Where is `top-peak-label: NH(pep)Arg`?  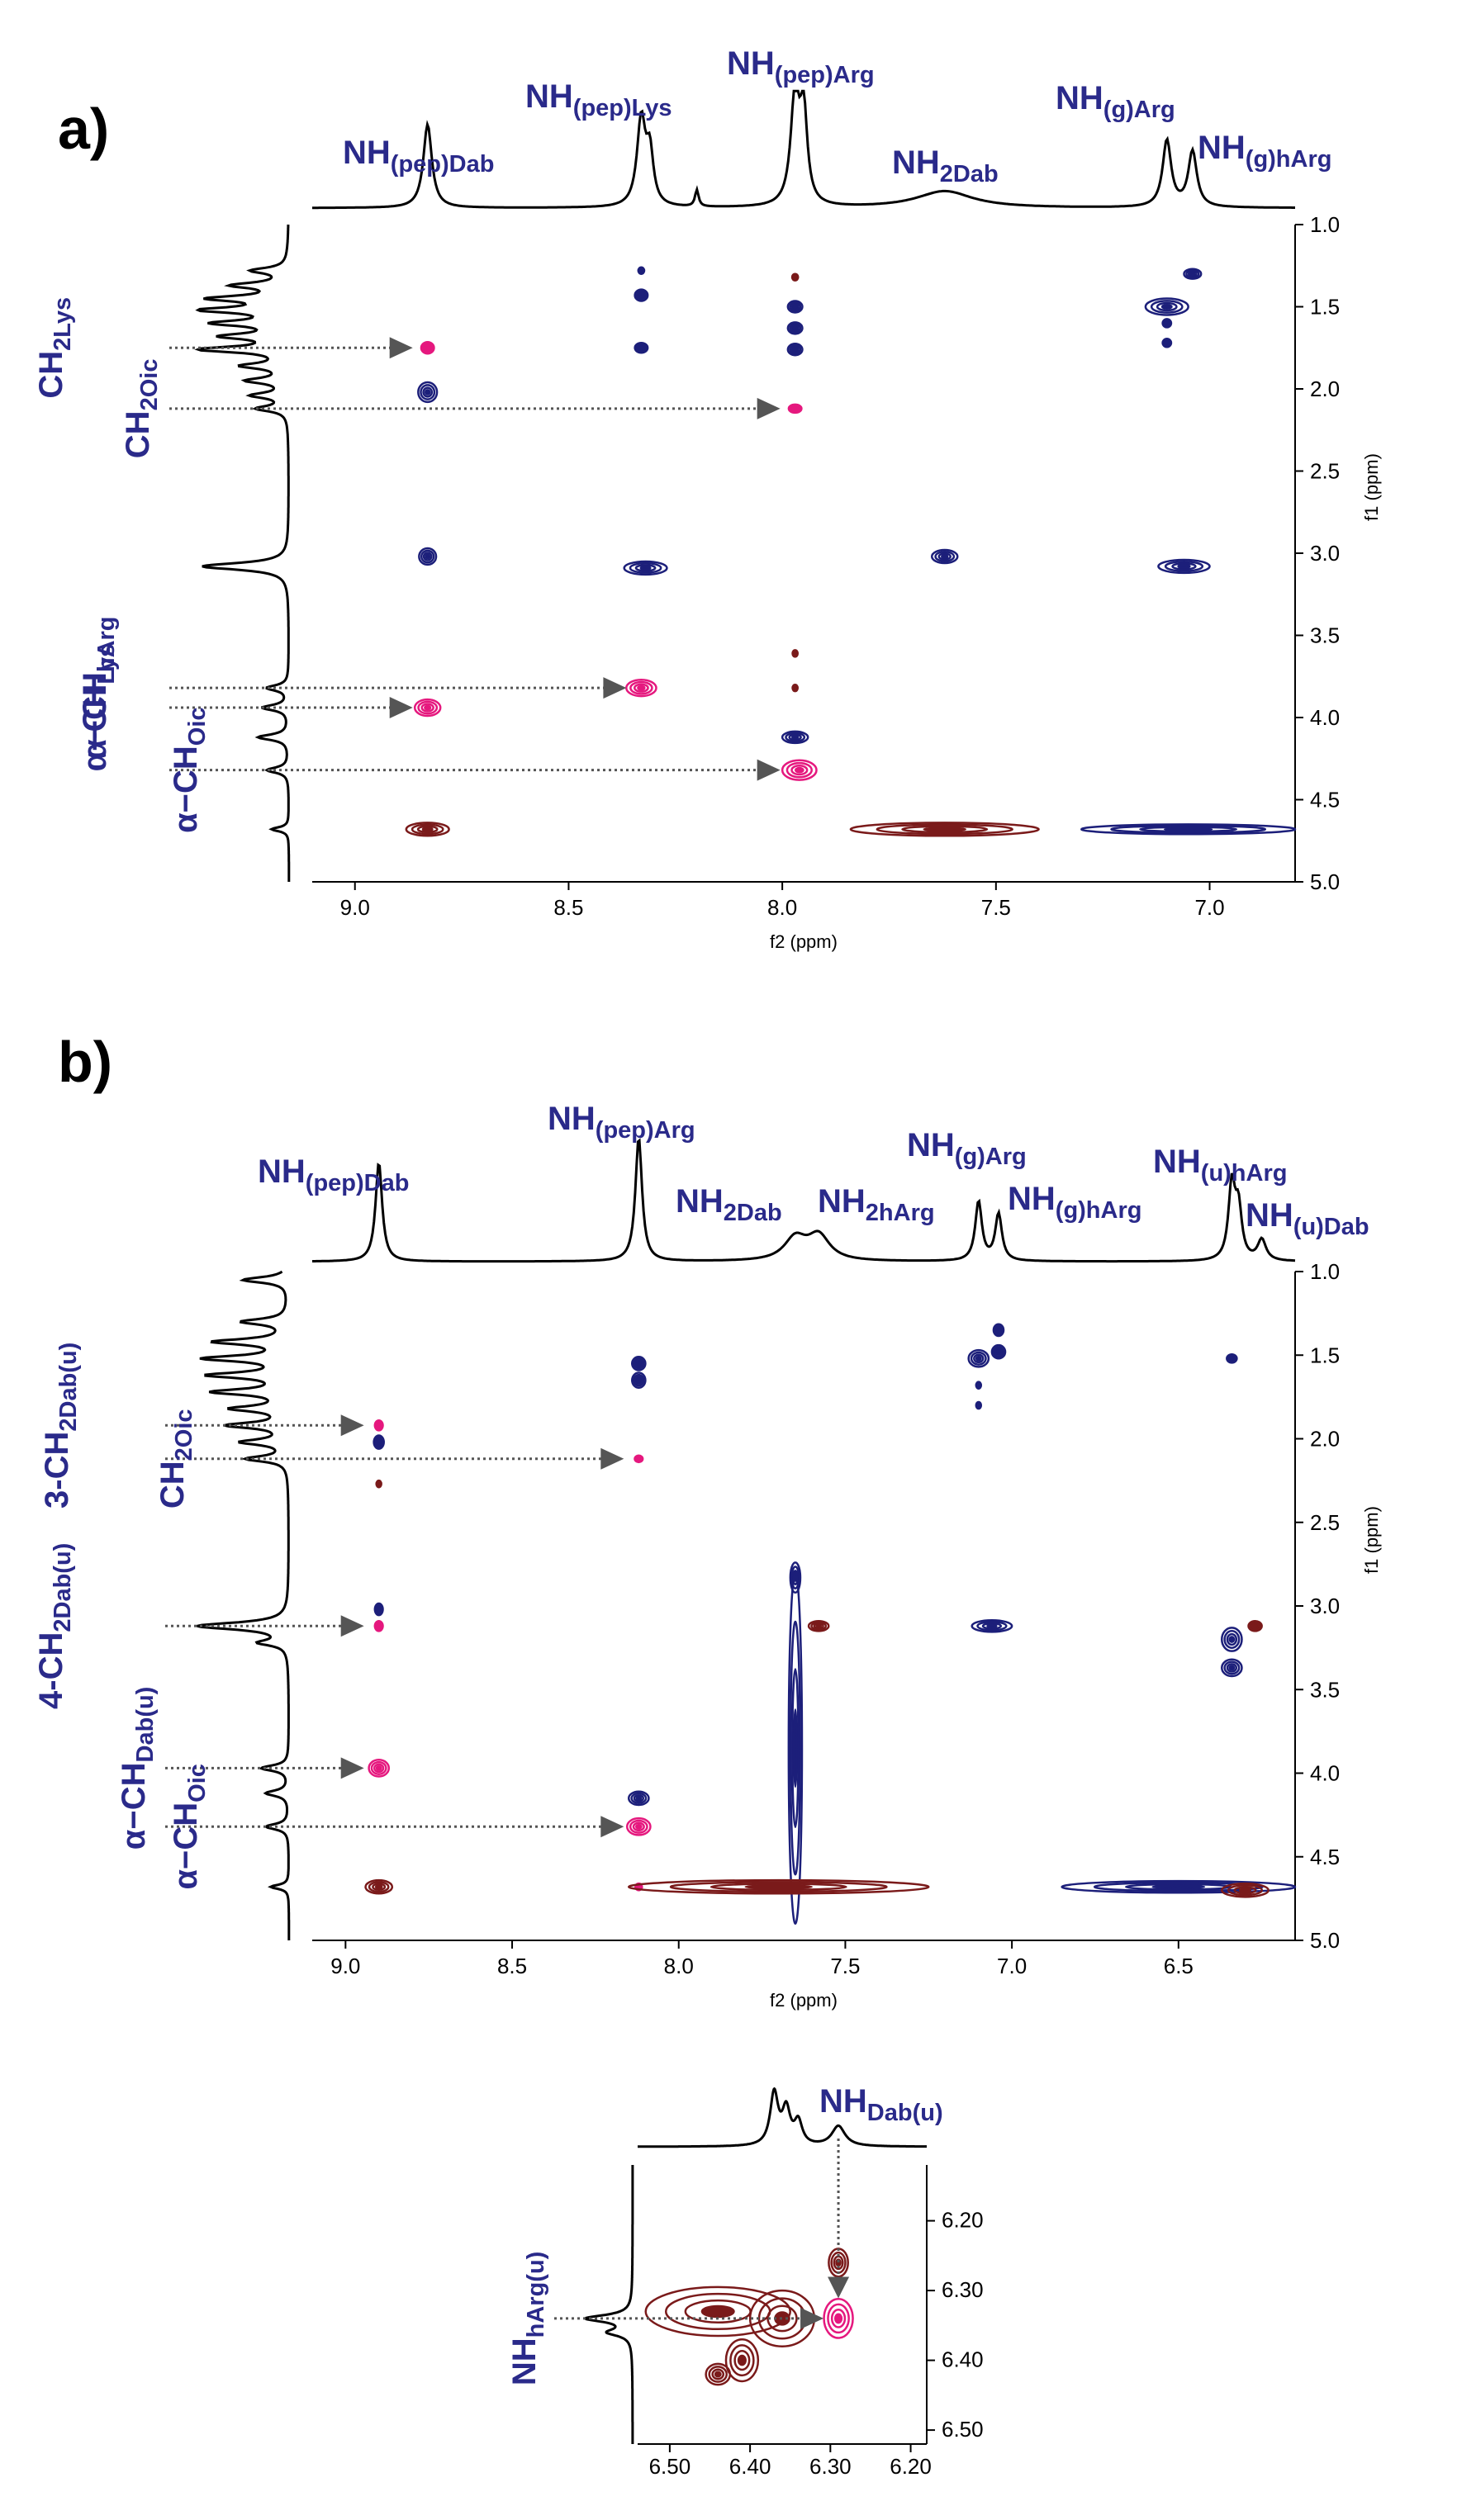
top-peak-label: NH(pep)Arg is located at coordinates (621, 1122).